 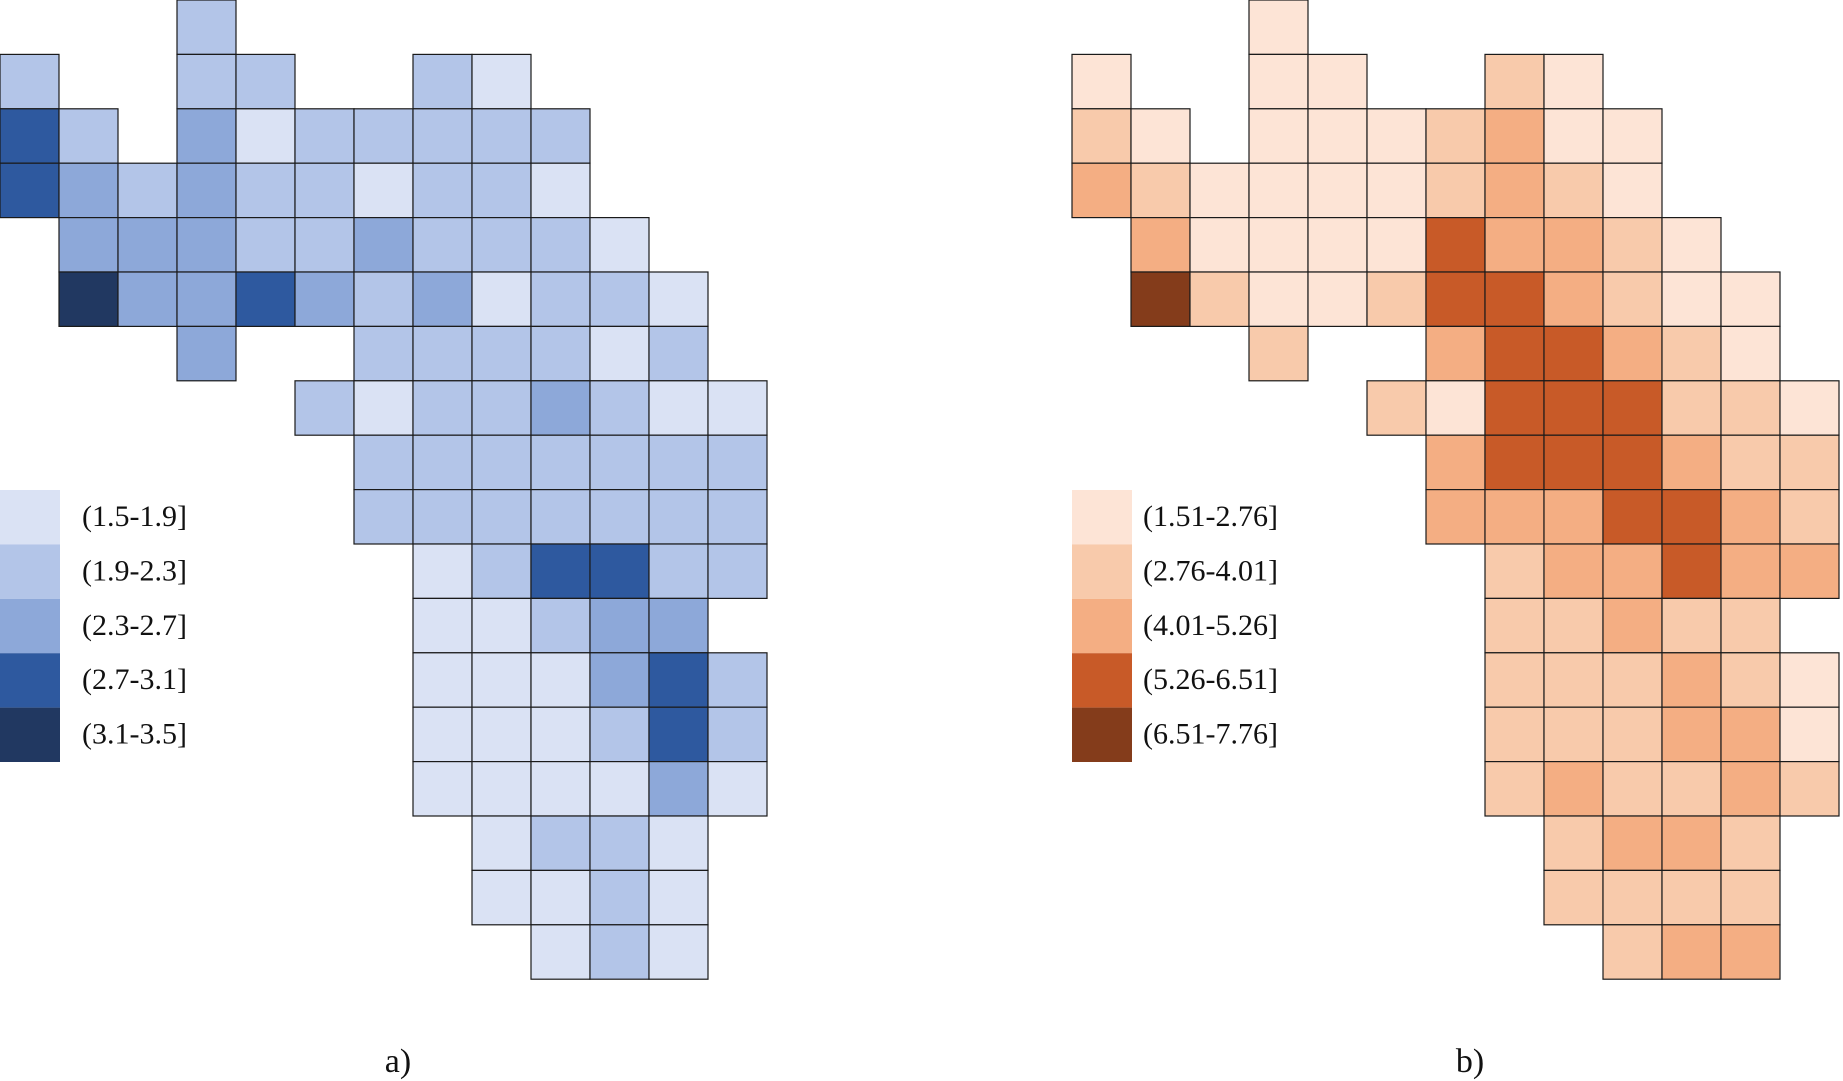 I want to click on caption-a: a), so click(x=398, y=1061).